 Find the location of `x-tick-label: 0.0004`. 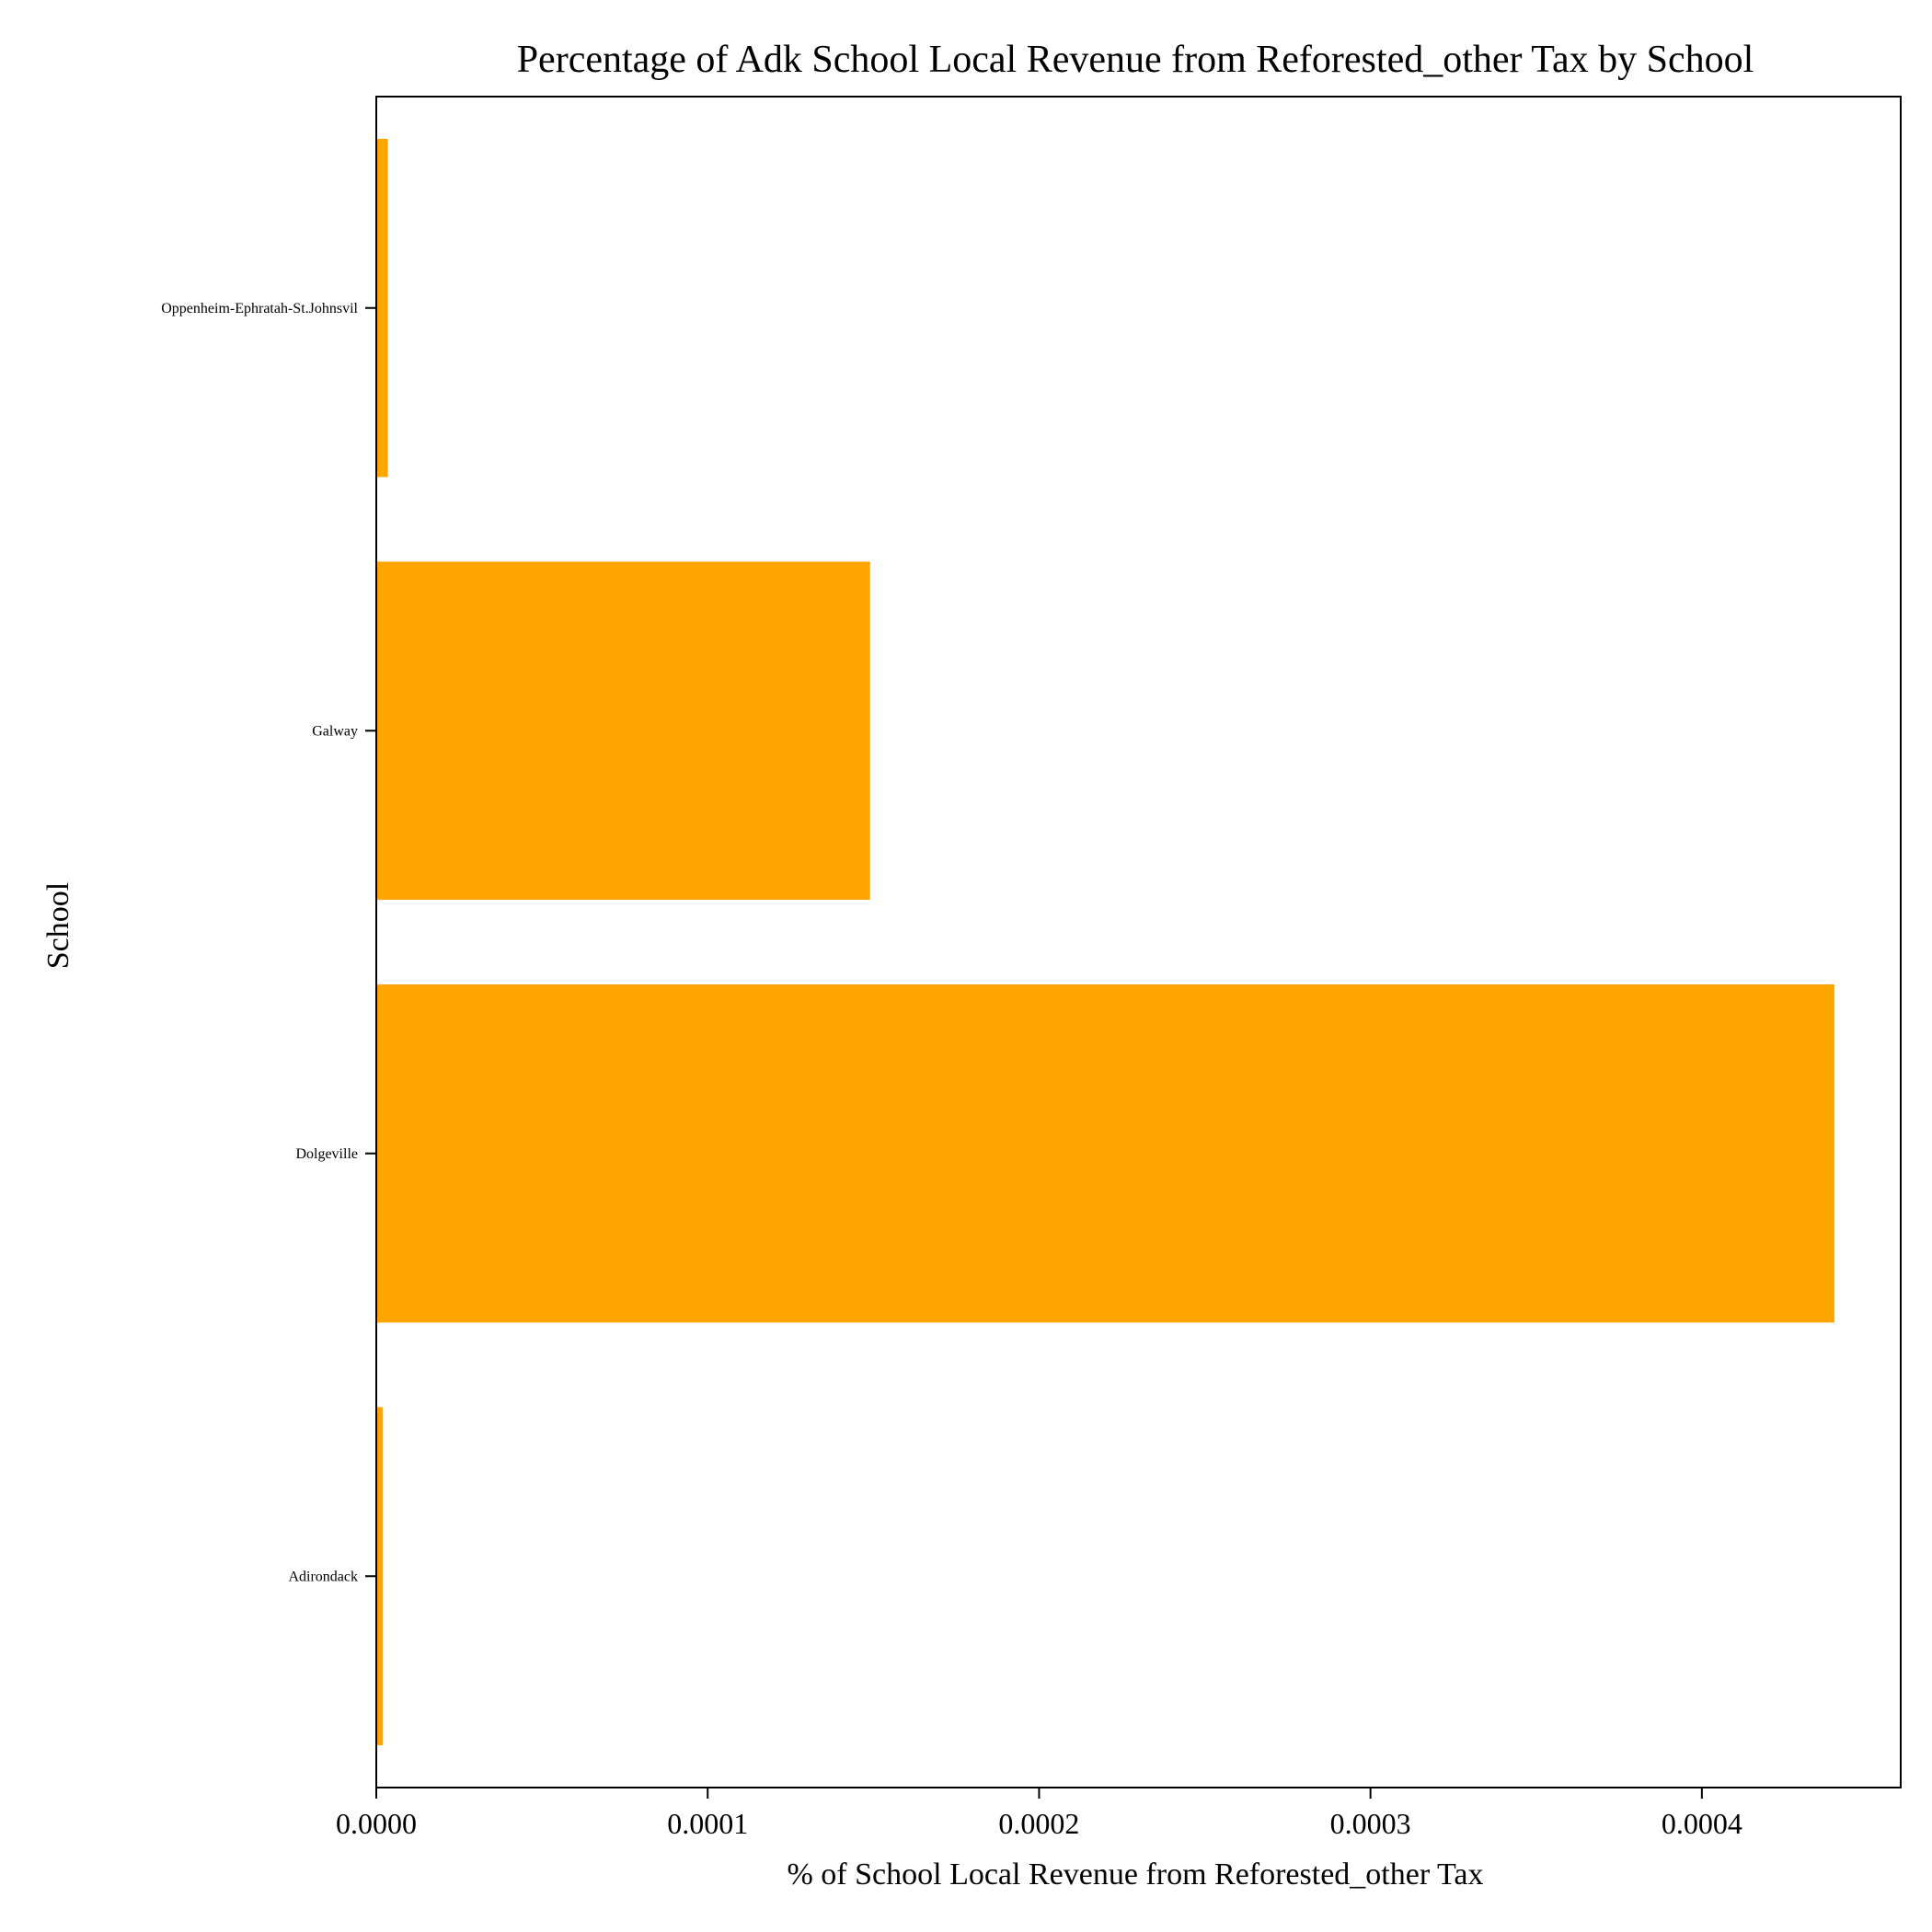

x-tick-label: 0.0004 is located at coordinates (1702, 1823).